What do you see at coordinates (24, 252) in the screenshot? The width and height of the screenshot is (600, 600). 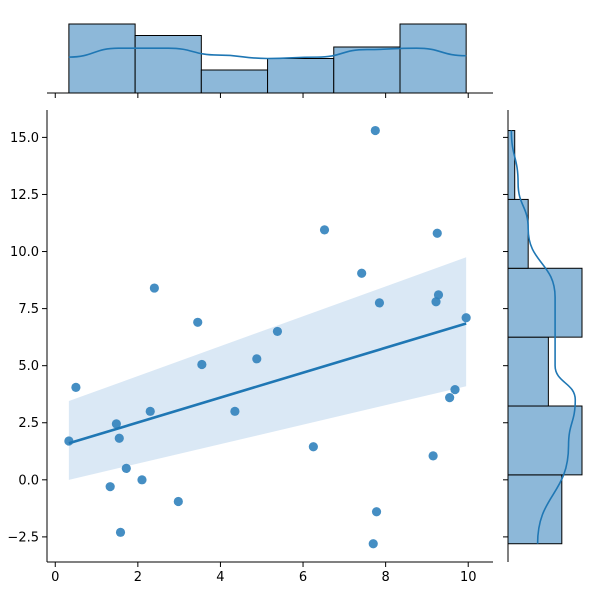 I see `y-tick-label: 10.0` at bounding box center [24, 252].